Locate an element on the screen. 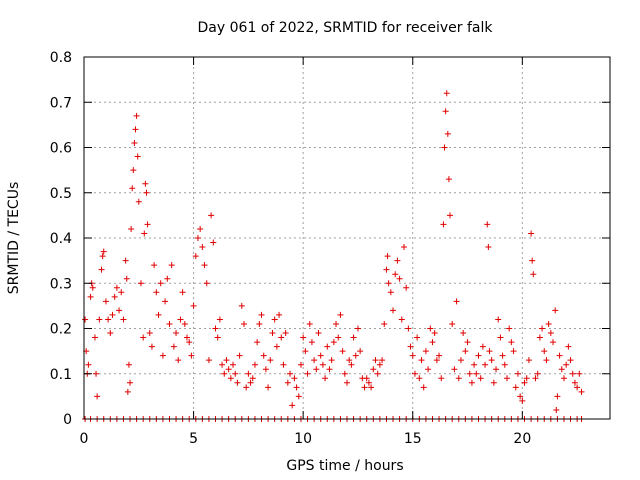 The image size is (640, 480). y-tick-label: 0.2 is located at coordinates (61, 330).